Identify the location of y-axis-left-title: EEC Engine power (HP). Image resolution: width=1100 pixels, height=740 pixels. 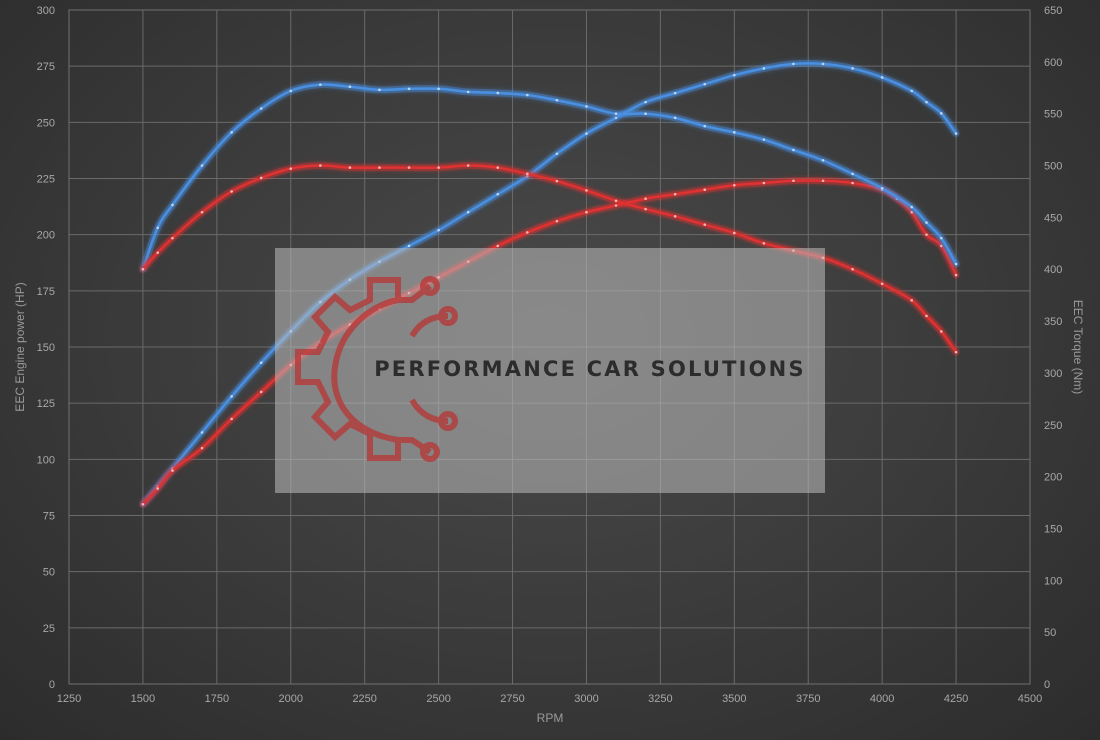
(20, 346).